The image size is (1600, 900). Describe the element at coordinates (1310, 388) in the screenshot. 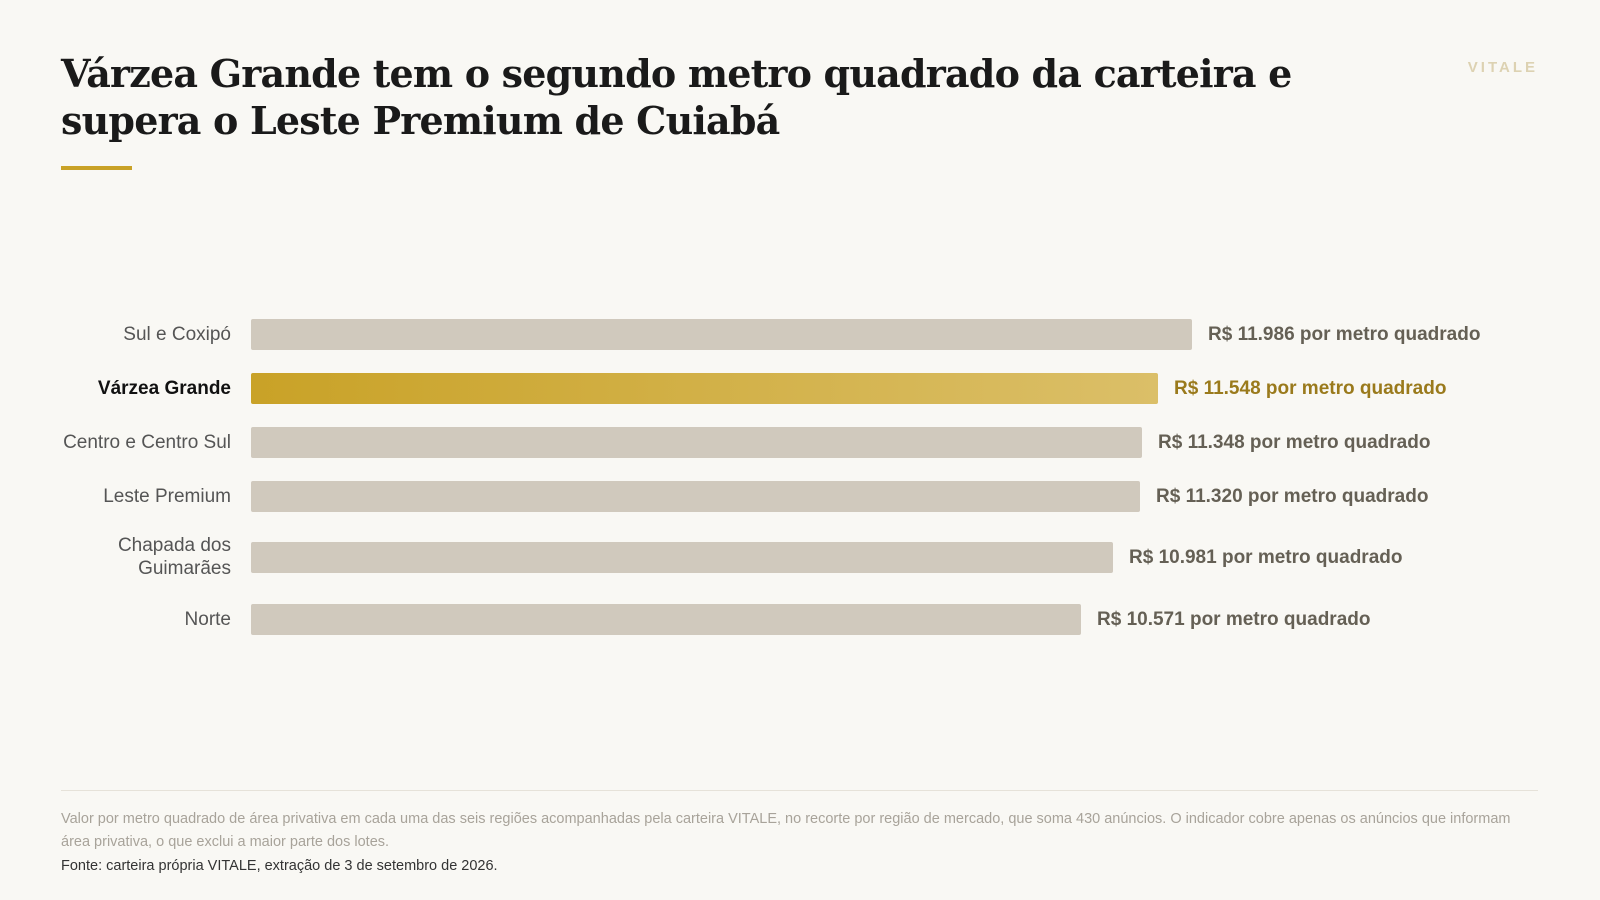

I see `value-label: R$ 11.548 por metro quadrado` at that location.